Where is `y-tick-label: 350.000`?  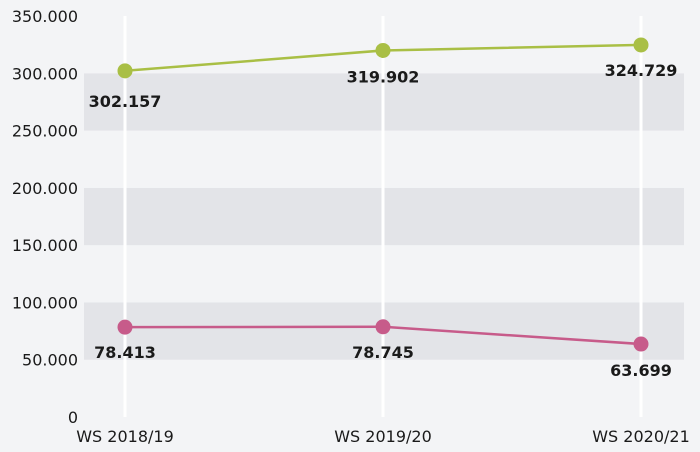 y-tick-label: 350.000 is located at coordinates (45, 16).